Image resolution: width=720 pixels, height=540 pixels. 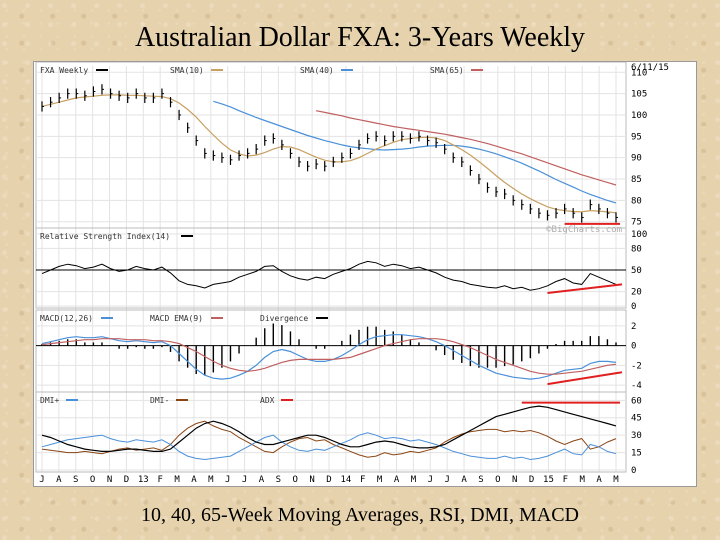 I want to click on rsi-divergence-annotation, so click(x=585, y=289).